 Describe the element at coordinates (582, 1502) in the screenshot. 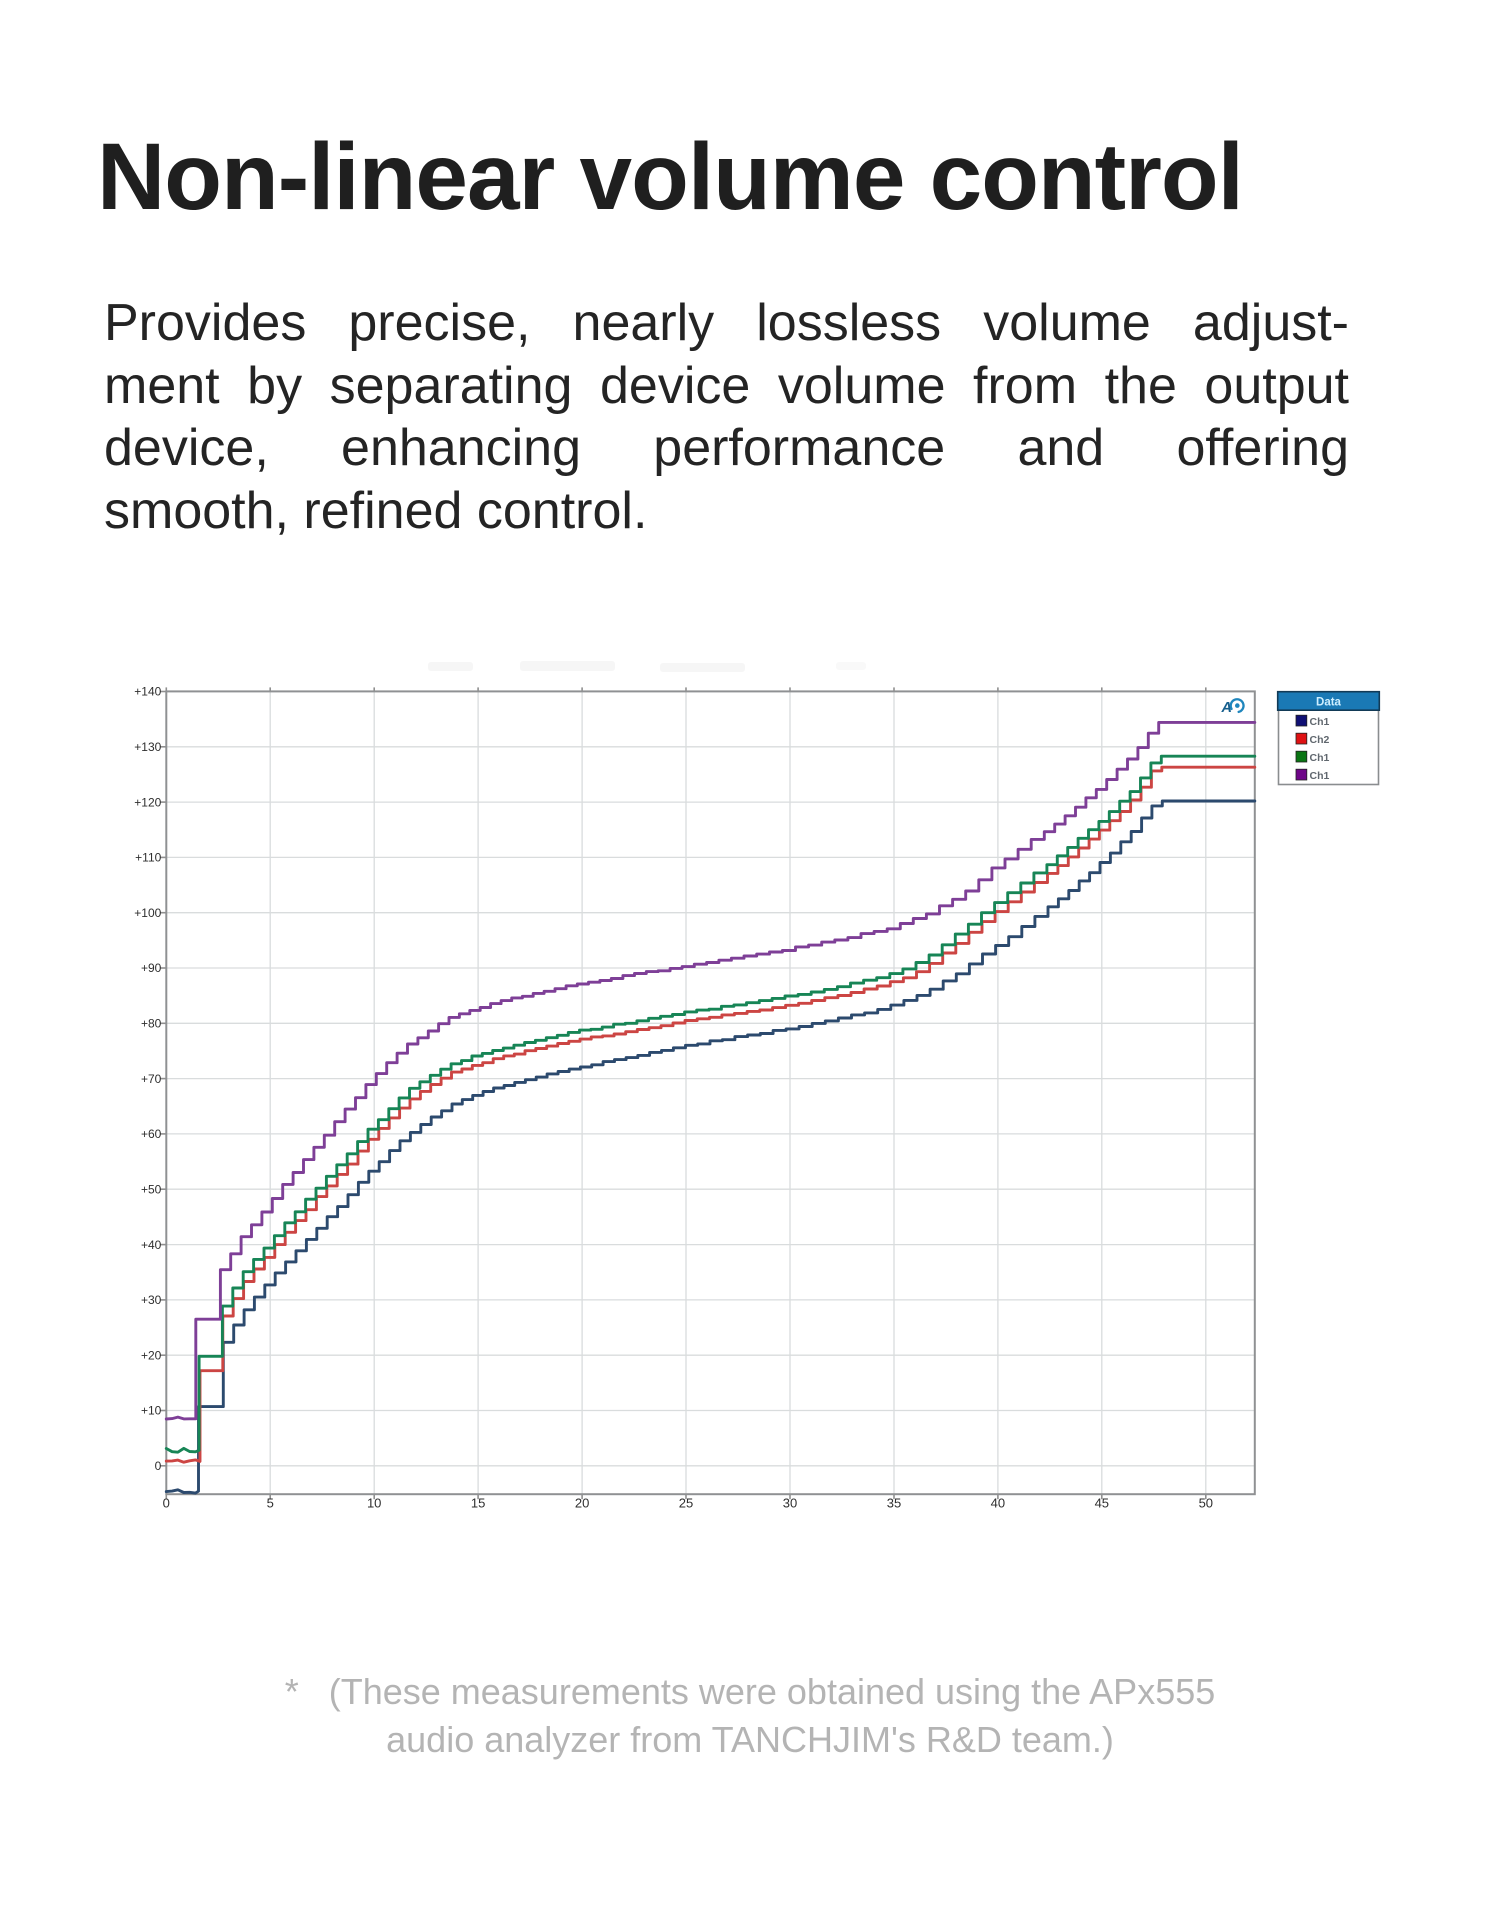

I see `svg-text: 20` at that location.